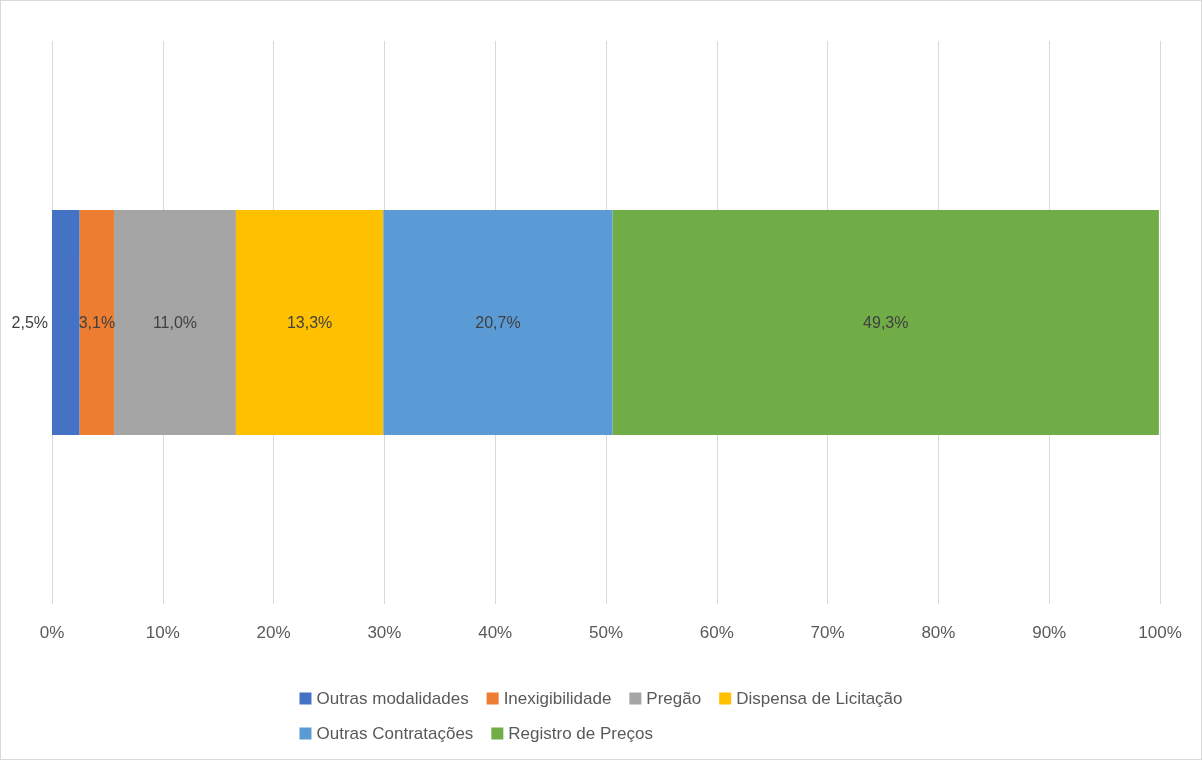  Describe the element at coordinates (395, 733) in the screenshot. I see `legend-label: Outras Contratações` at that location.